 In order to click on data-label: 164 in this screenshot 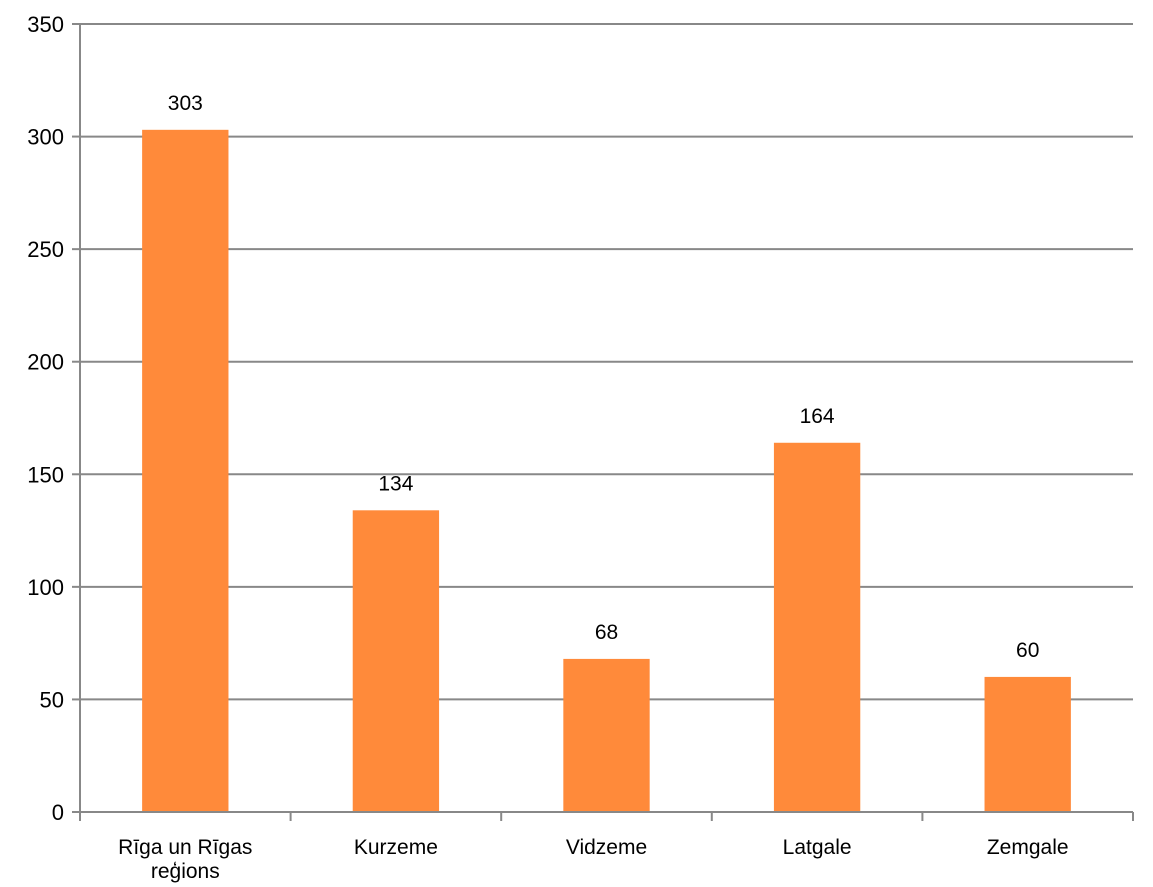, I will do `click(817, 416)`.